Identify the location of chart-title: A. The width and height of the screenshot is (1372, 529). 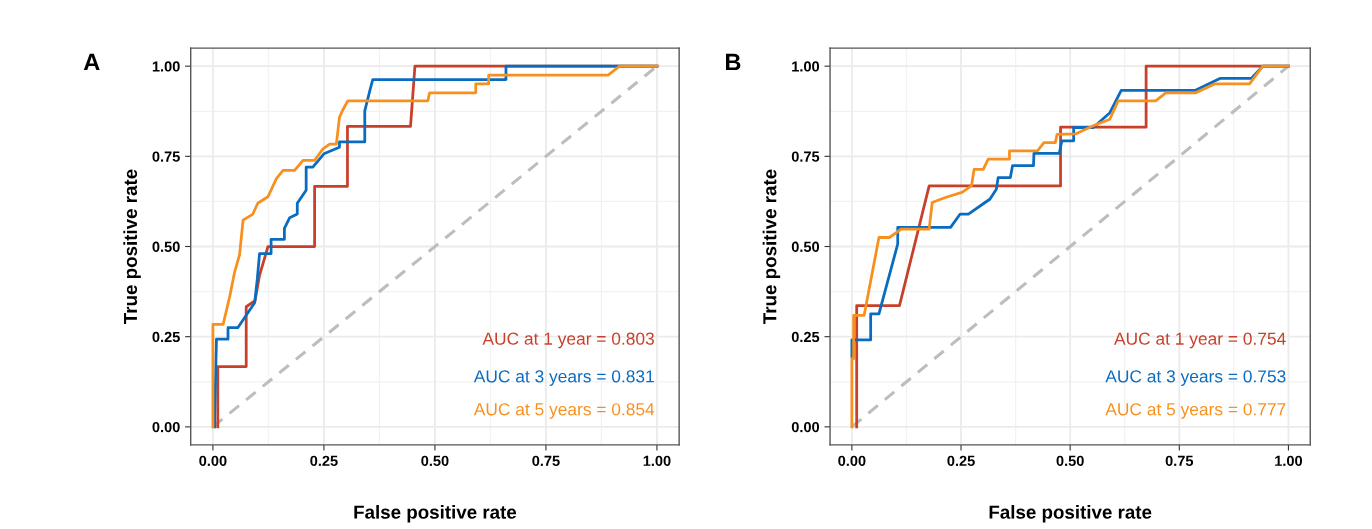
(91, 62).